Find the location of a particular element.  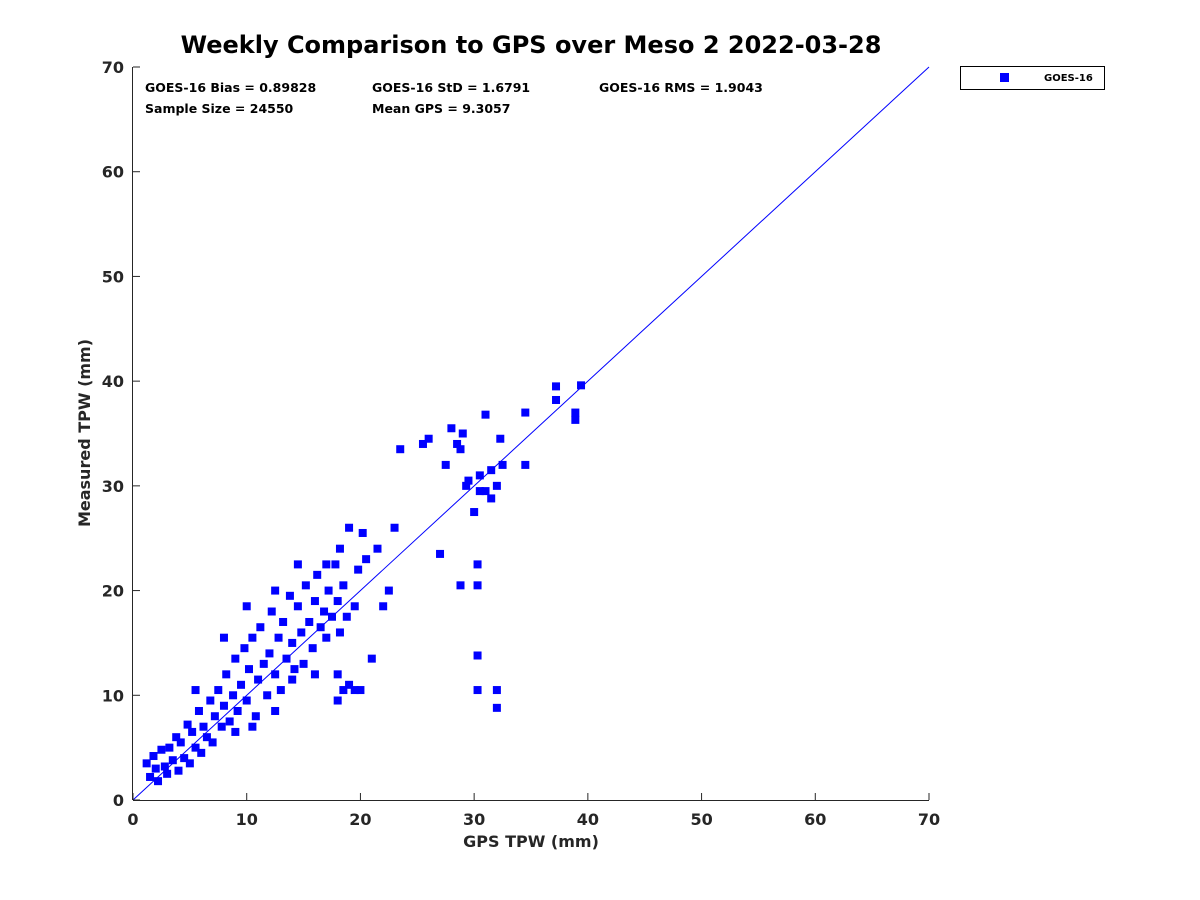

stat-rms: GOES-16 RMS = 1.9043 is located at coordinates (681, 87).